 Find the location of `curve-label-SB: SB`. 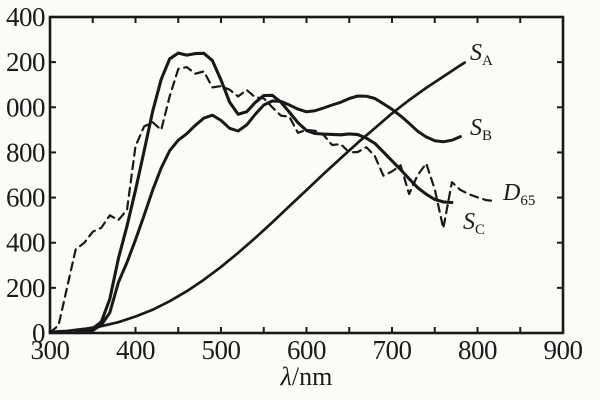

curve-label-SB: SB is located at coordinates (481, 129).